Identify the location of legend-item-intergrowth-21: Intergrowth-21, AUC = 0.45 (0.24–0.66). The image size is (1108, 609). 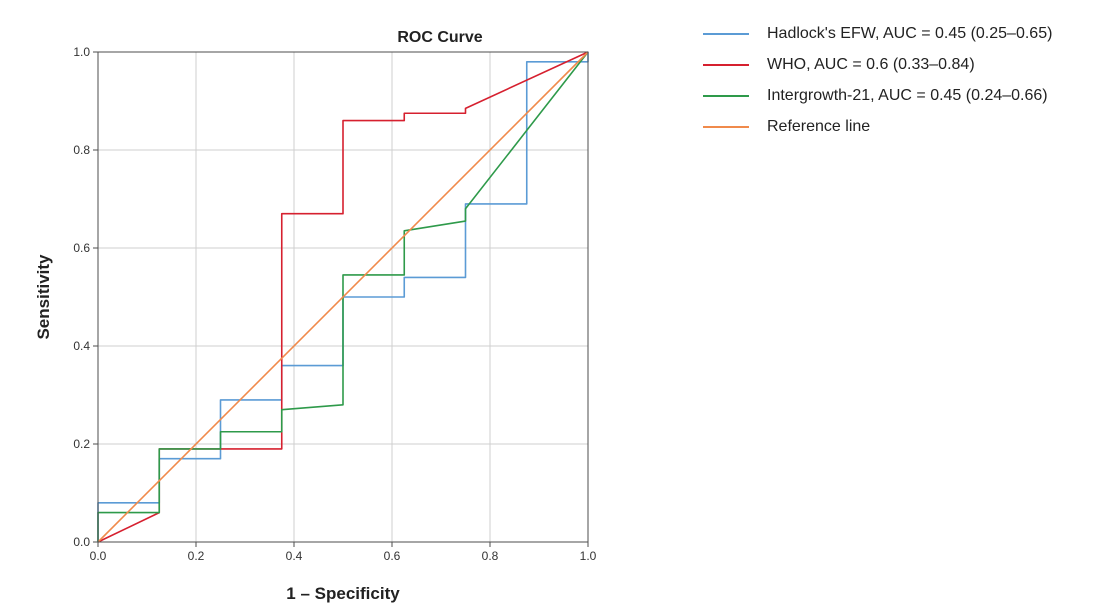
(877, 95).